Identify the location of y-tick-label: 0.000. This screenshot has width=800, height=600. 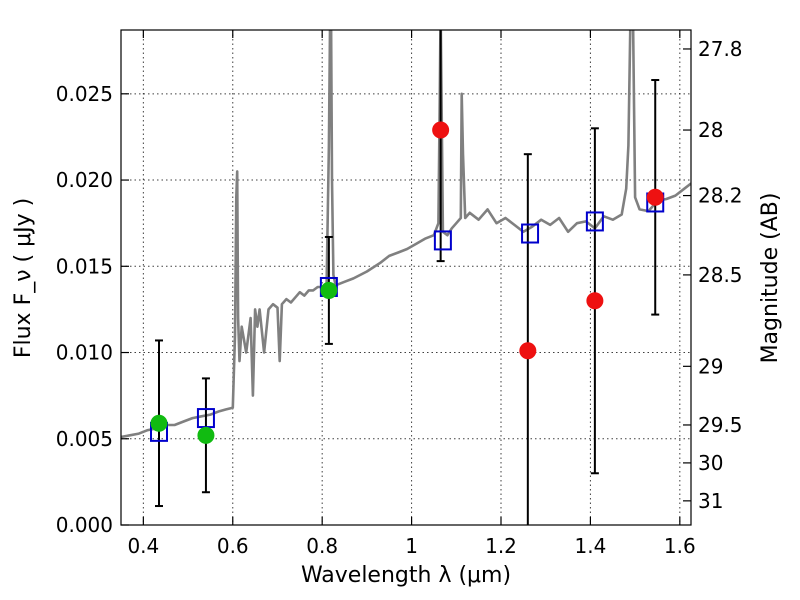
(84, 525).